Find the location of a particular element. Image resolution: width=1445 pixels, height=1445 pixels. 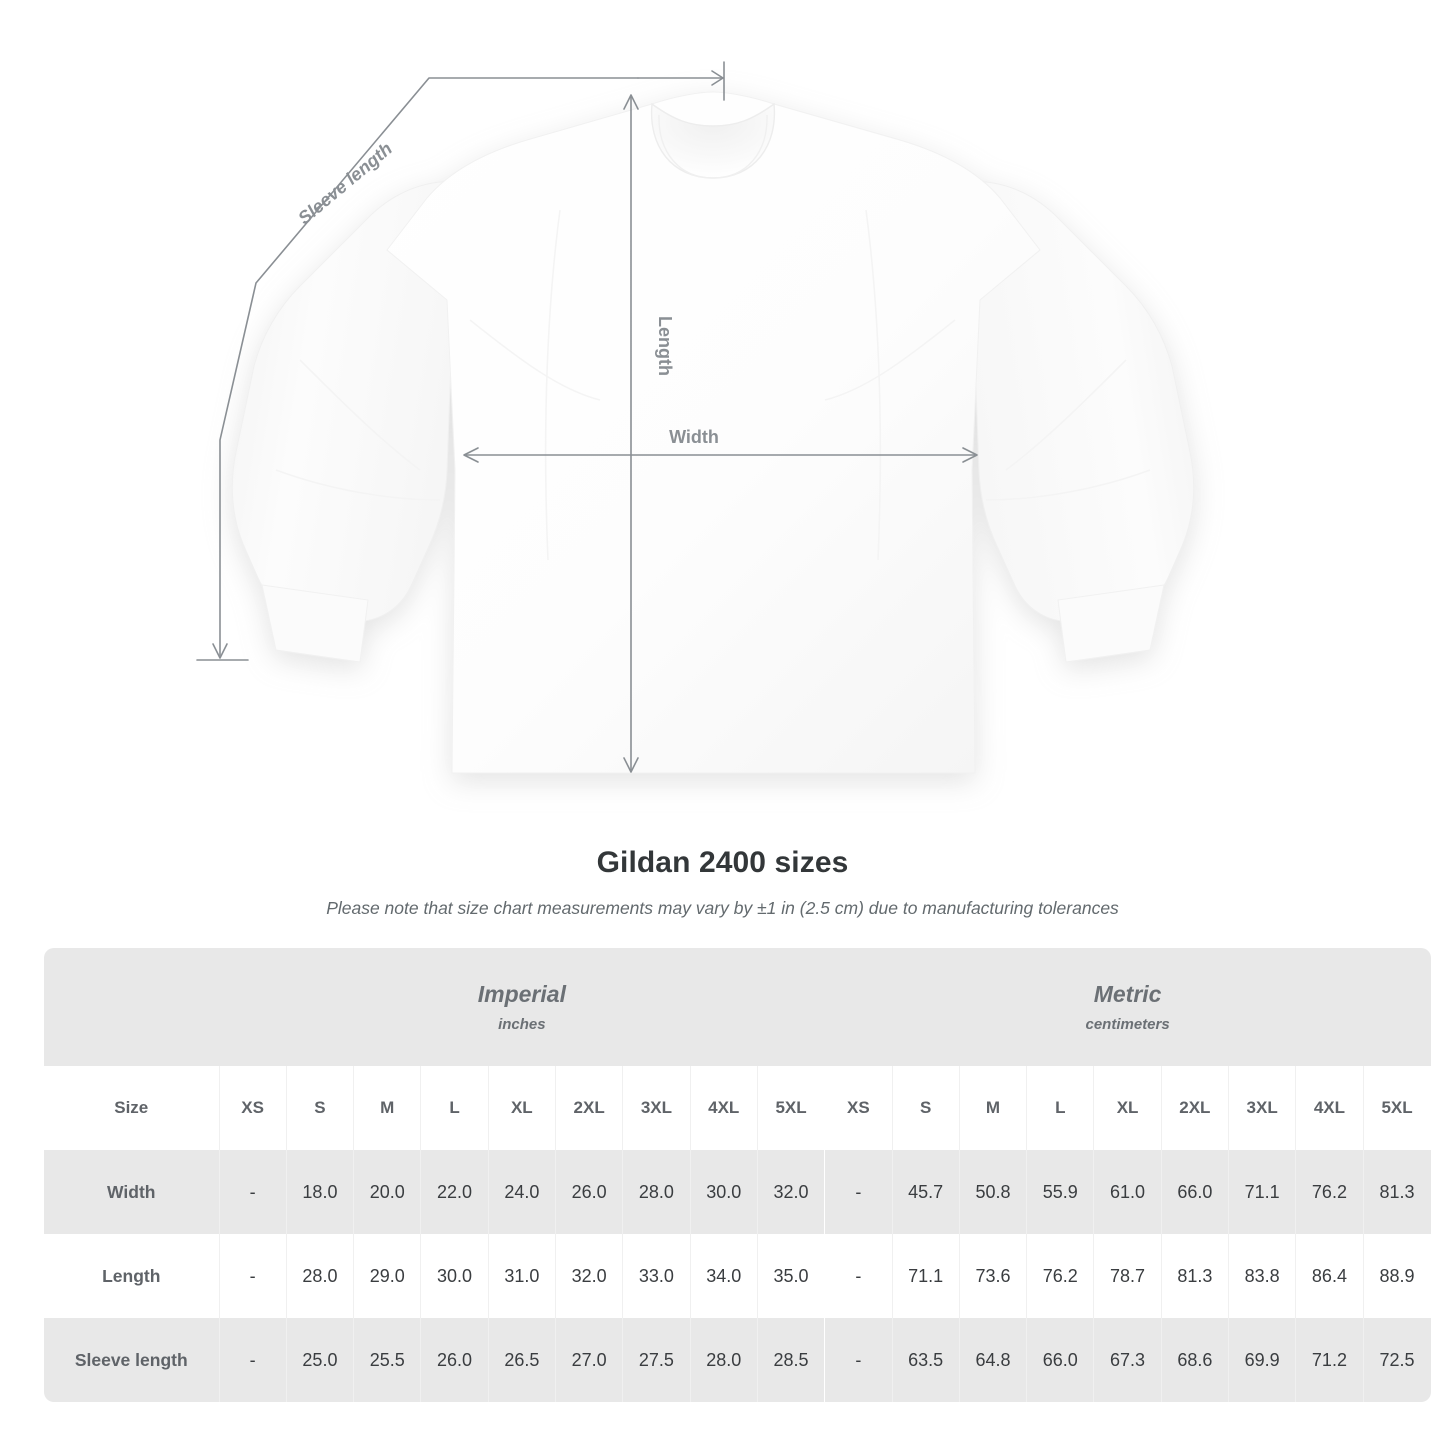

collar is located at coordinates (713, 140).